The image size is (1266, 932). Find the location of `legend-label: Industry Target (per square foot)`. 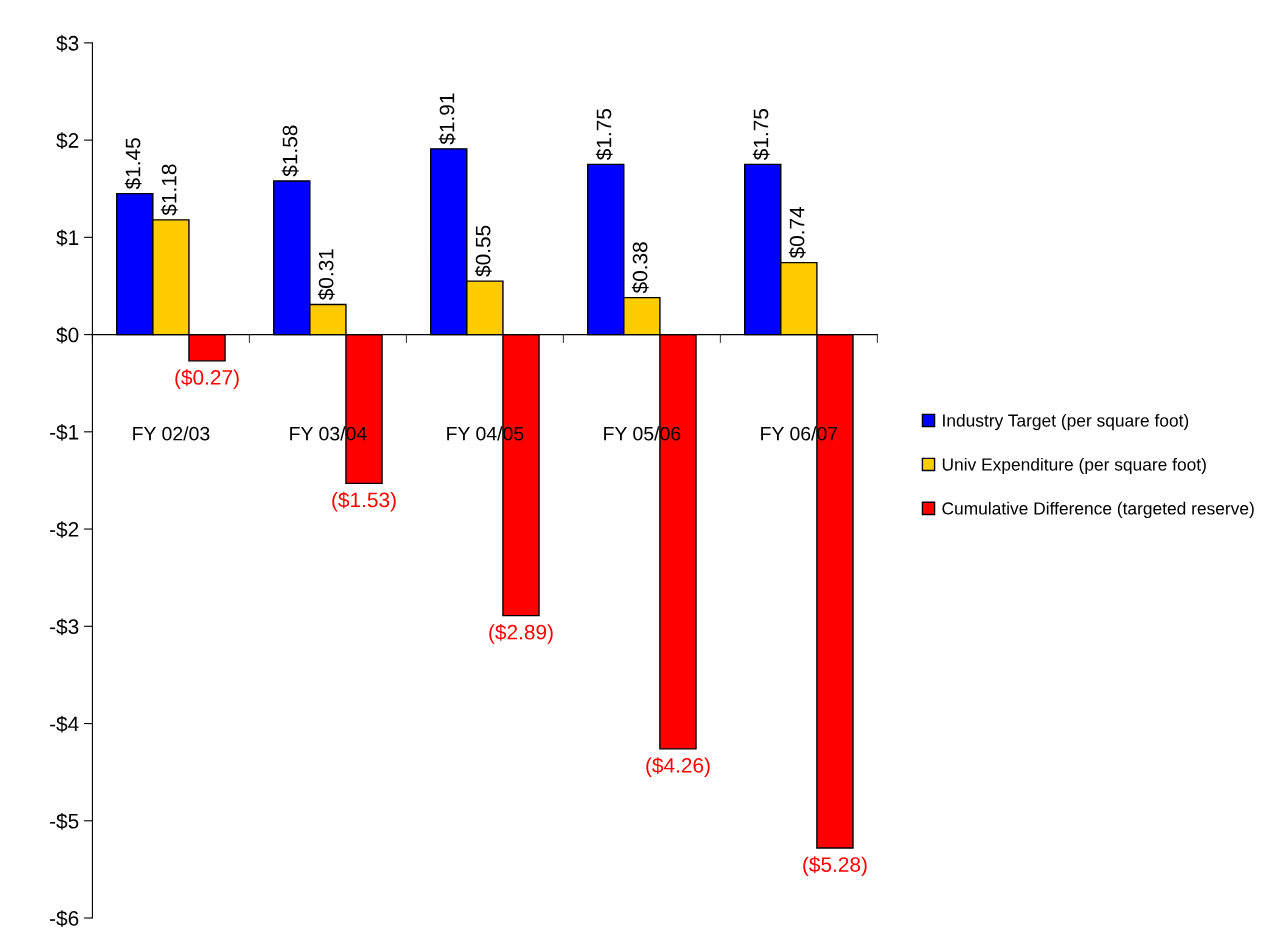

legend-label: Industry Target (per square foot) is located at coordinates (1066, 422).